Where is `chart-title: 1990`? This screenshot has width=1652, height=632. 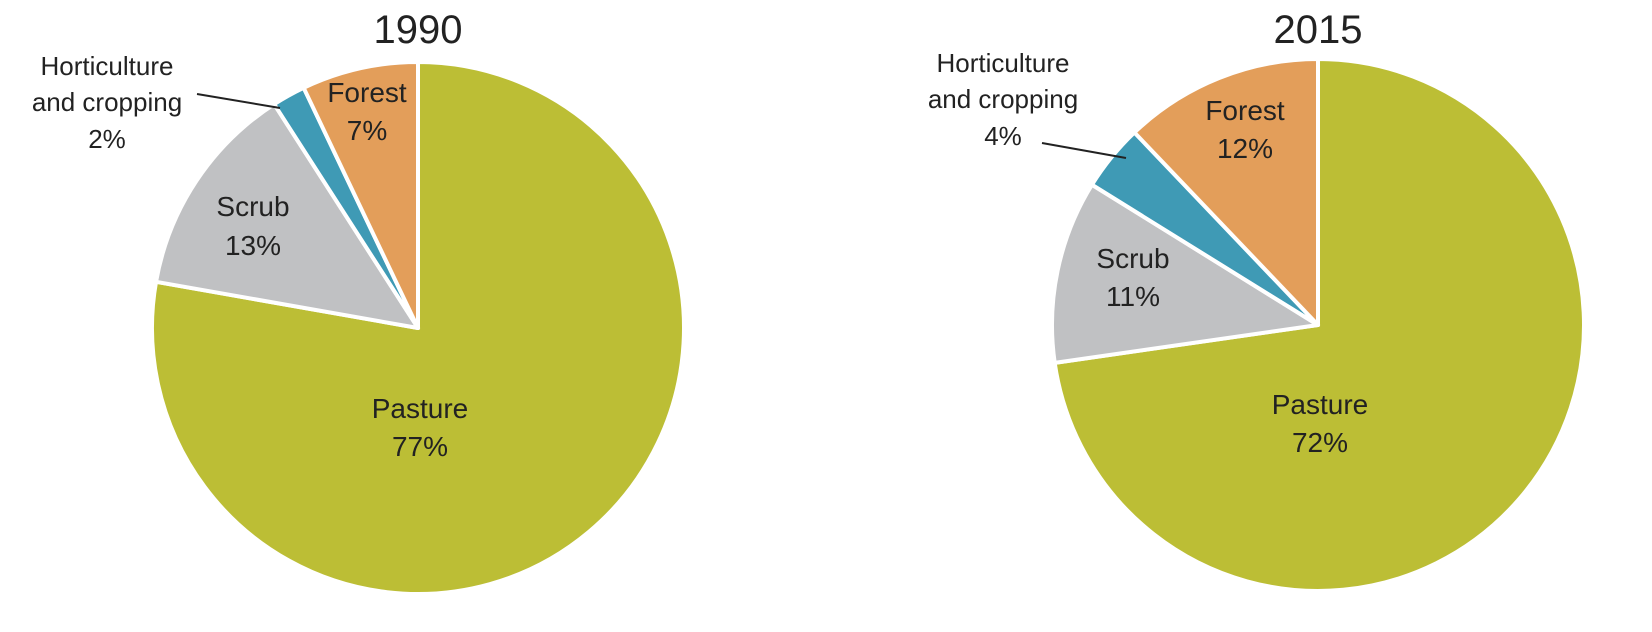 chart-title: 1990 is located at coordinates (418, 30).